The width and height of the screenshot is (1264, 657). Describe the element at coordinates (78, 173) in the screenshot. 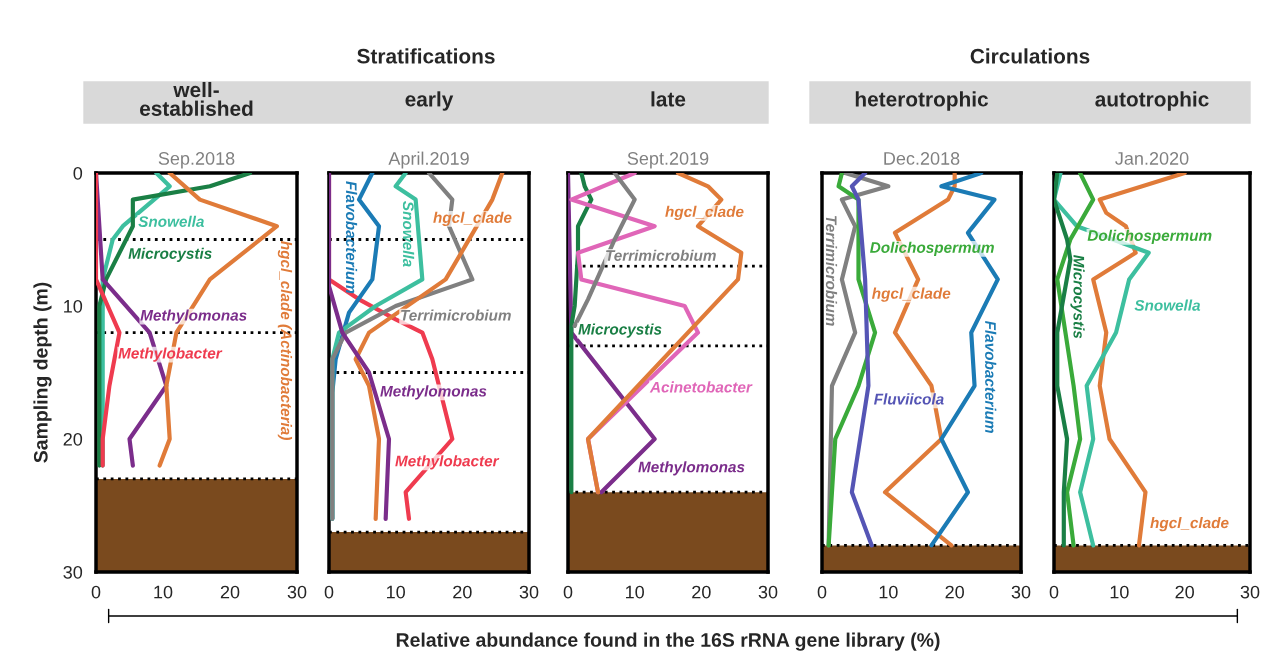

I see `y-tick-label: 0` at that location.